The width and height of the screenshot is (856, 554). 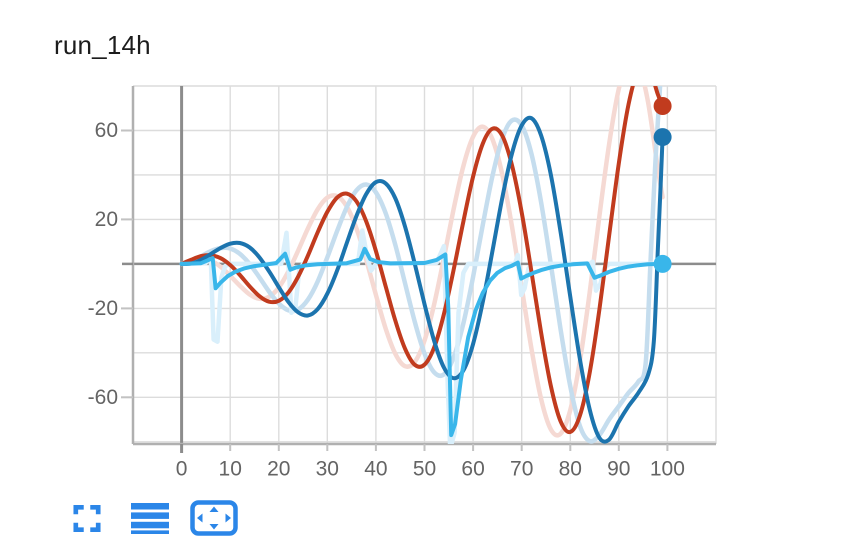 What do you see at coordinates (230, 469) in the screenshot?
I see `x-tick-label: 10` at bounding box center [230, 469].